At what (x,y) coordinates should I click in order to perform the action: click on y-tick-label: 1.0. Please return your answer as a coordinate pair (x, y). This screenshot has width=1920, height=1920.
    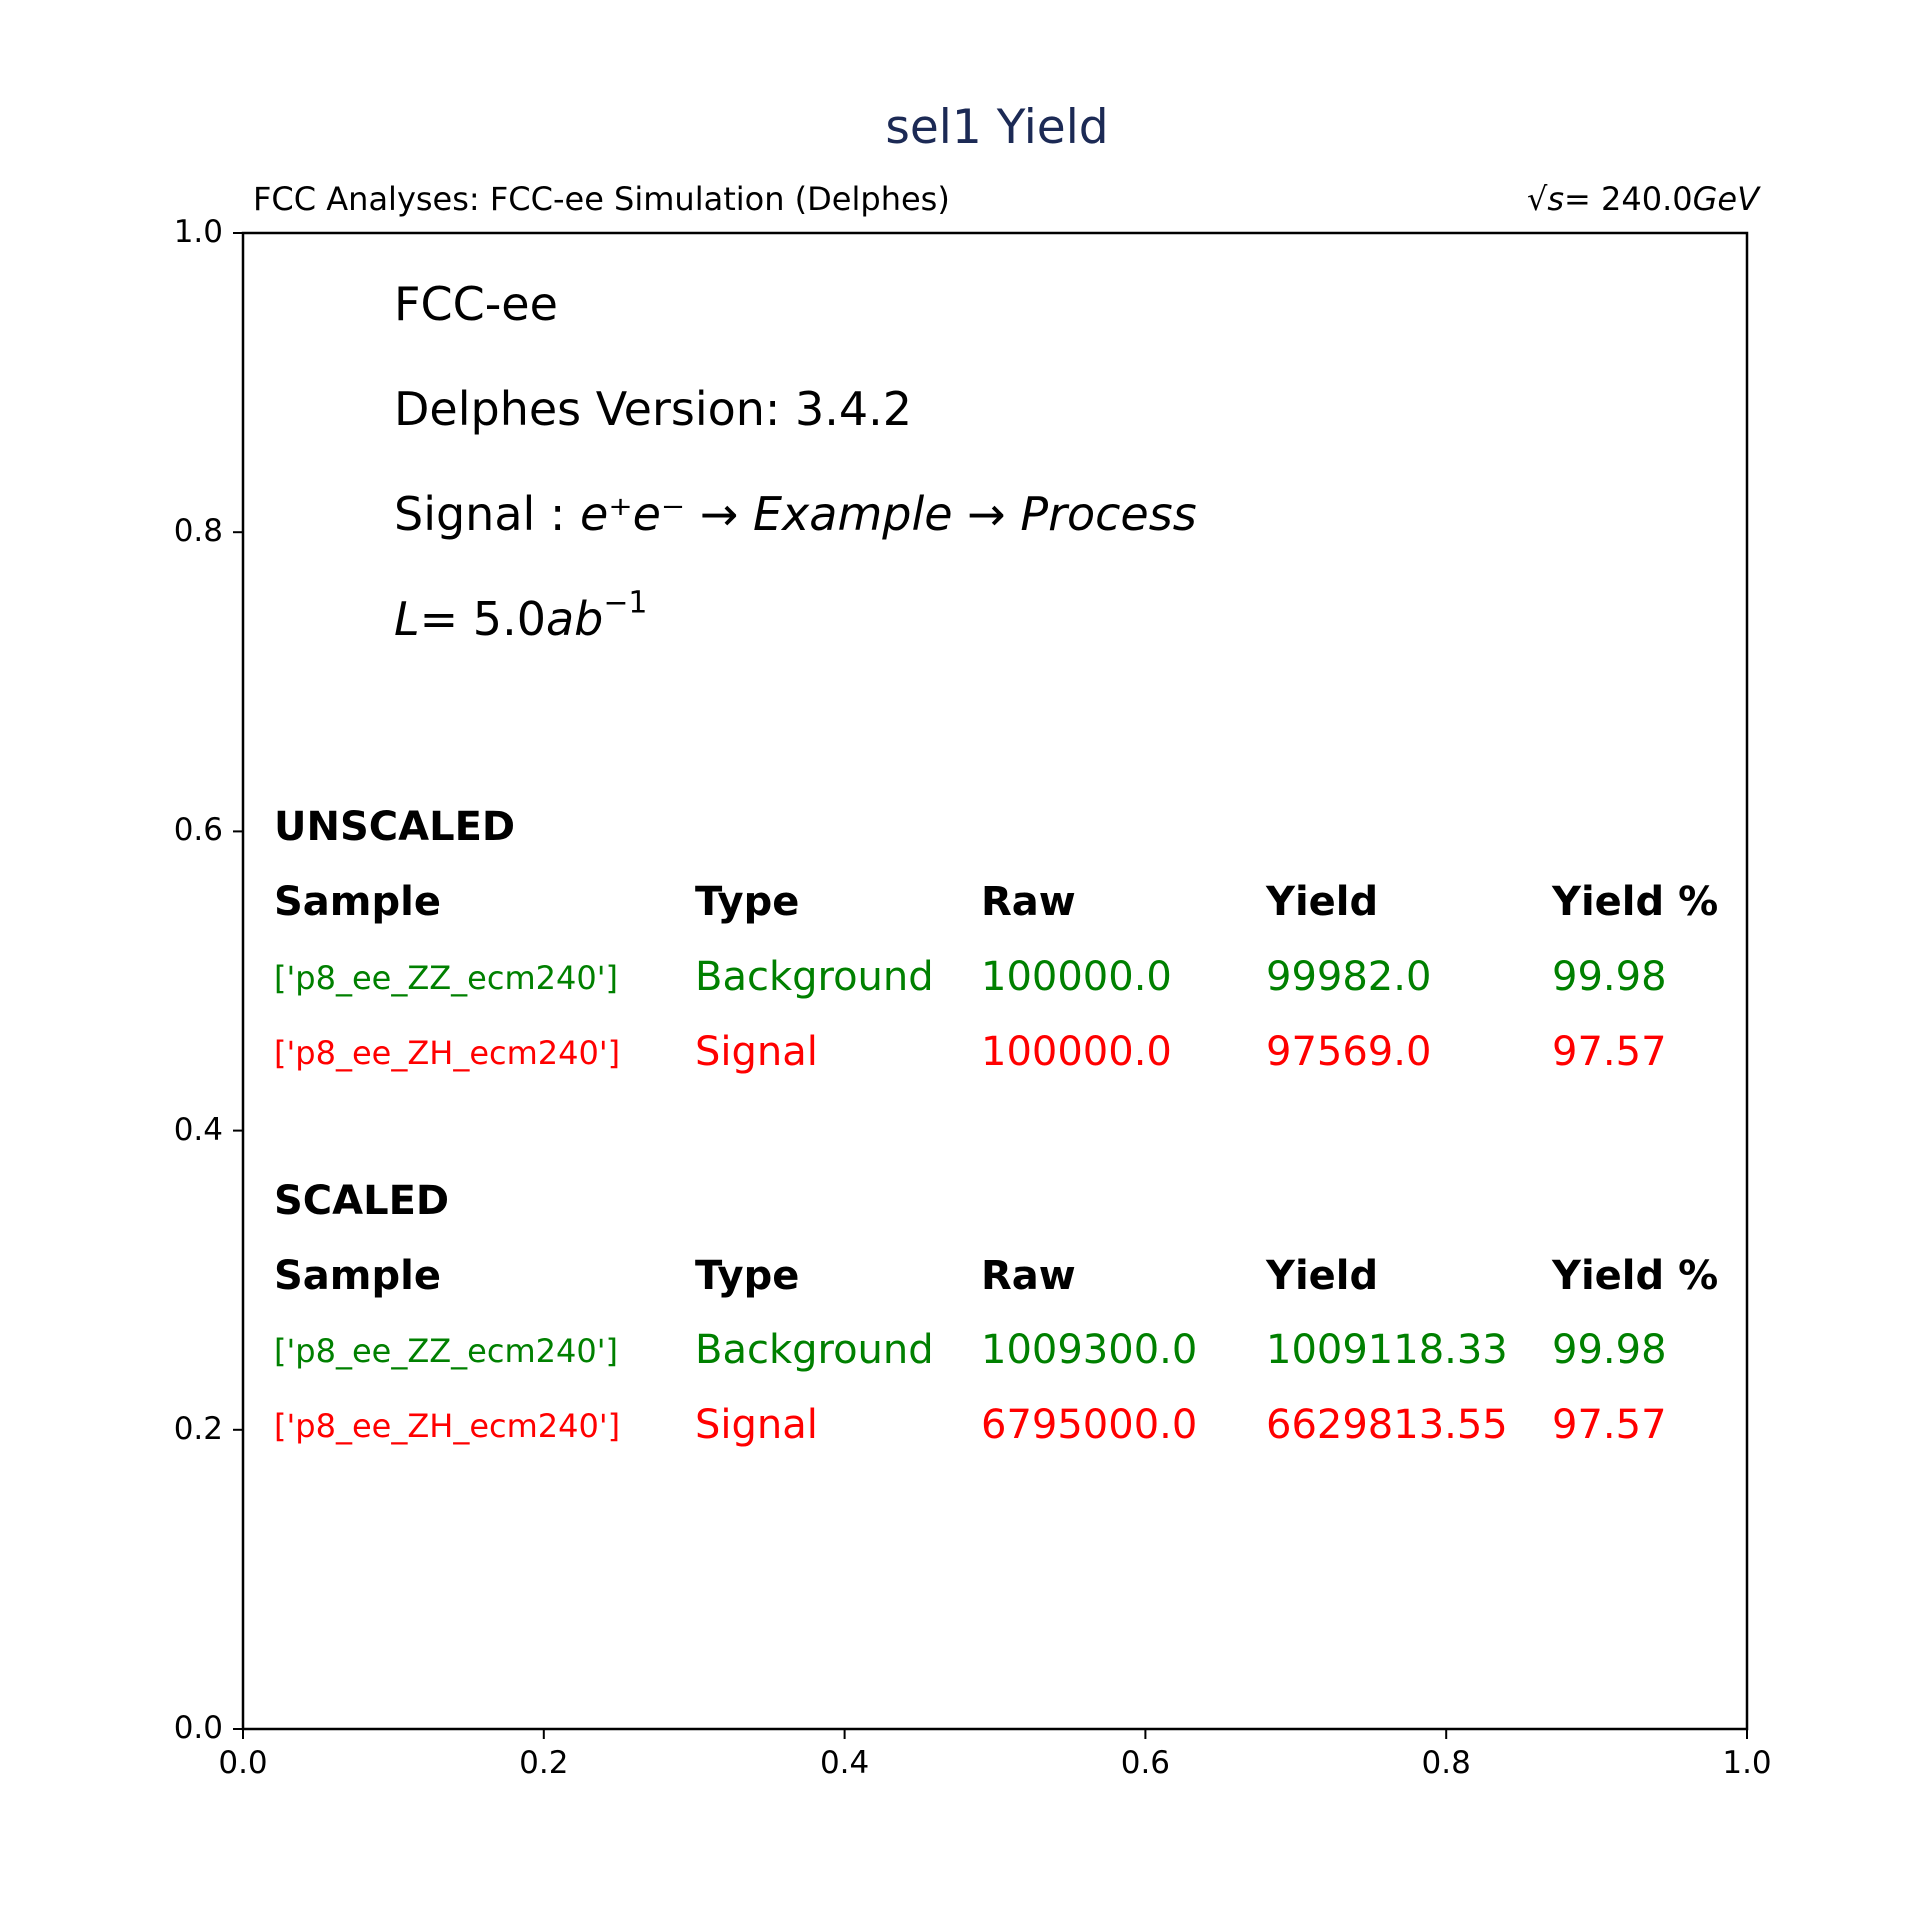
    Looking at the image, I should click on (198, 232).